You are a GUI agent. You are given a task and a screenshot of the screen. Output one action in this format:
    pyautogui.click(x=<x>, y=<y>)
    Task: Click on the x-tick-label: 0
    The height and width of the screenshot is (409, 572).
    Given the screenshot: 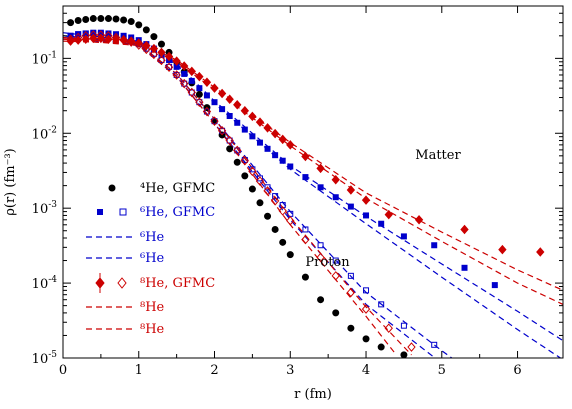 What is the action you would take?
    pyautogui.click(x=63, y=370)
    